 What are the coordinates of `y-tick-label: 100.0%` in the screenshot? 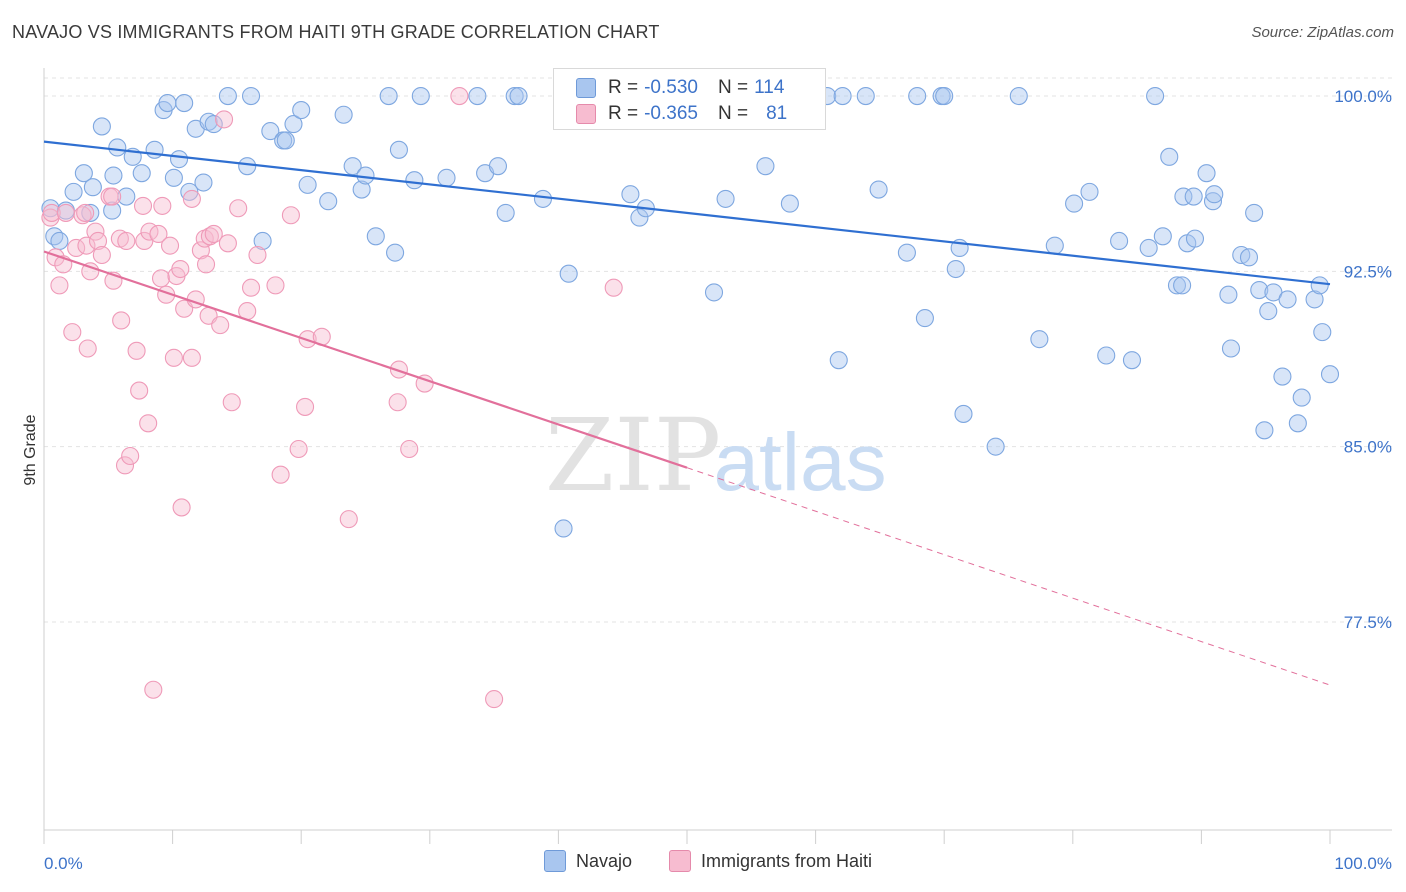 It's located at (1363, 96).